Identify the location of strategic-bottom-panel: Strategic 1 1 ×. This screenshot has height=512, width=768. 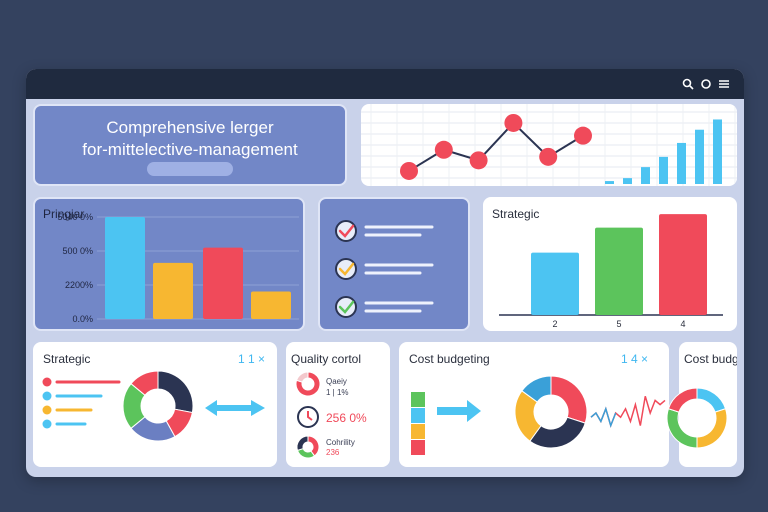
(155, 404).